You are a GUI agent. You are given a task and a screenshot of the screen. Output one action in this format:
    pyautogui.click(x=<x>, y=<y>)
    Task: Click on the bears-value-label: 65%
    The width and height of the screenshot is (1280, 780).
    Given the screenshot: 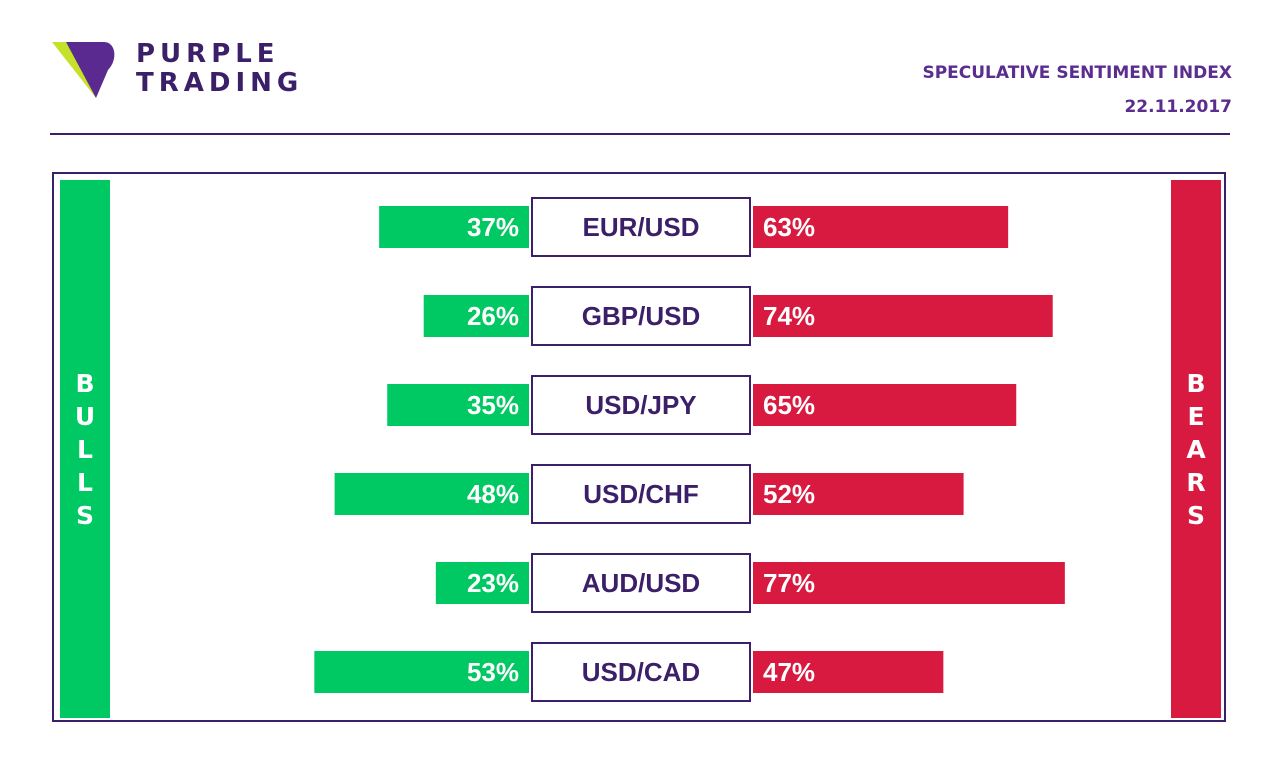 What is the action you would take?
    pyautogui.click(x=789, y=405)
    